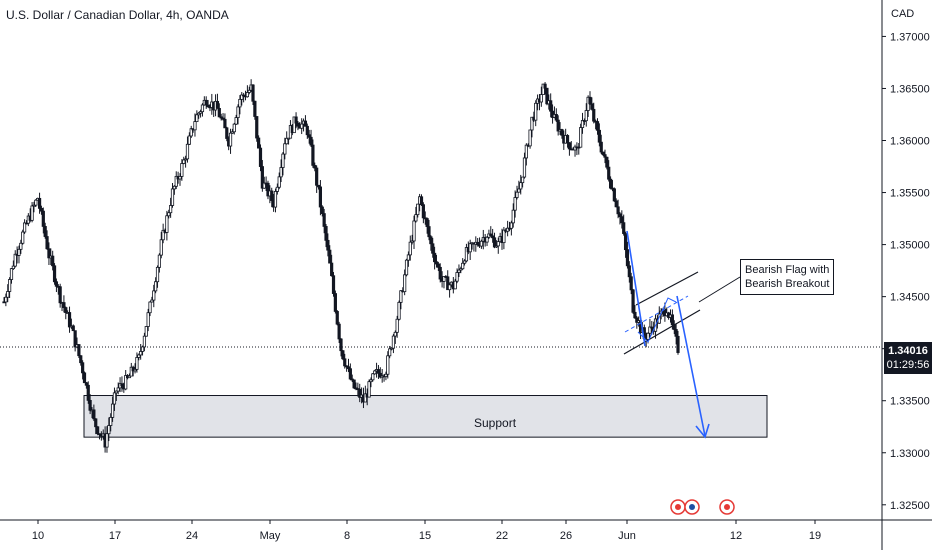 The height and width of the screenshot is (550, 932). What do you see at coordinates (425, 416) in the screenshot?
I see `support-zone` at bounding box center [425, 416].